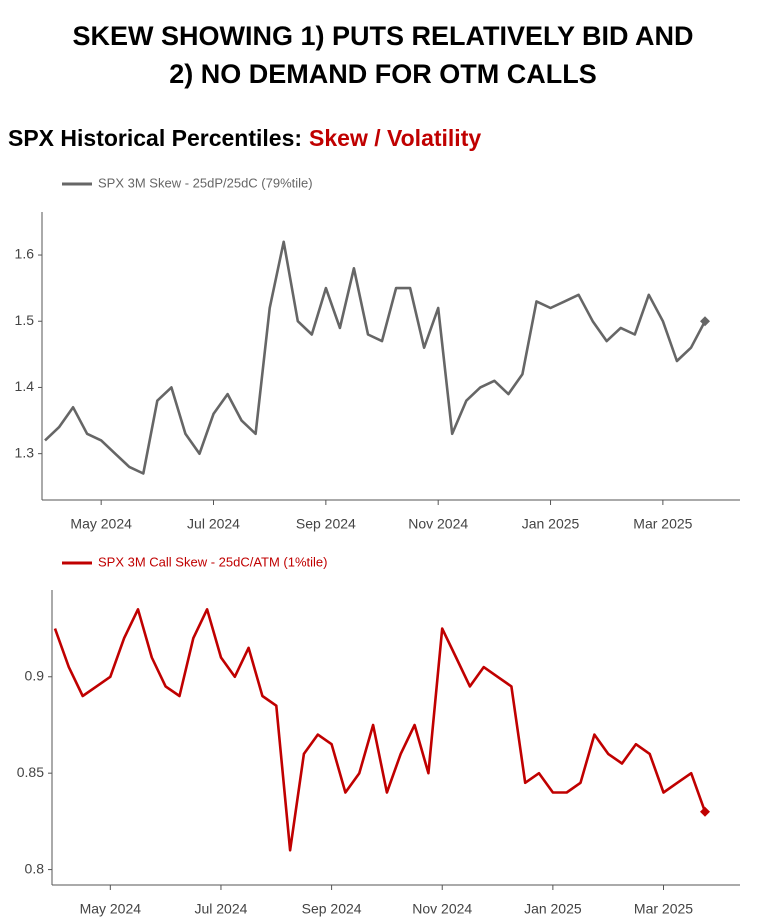  What do you see at coordinates (382, 74) in the screenshot?
I see `title: 2) NO DEMAND FOR OTM CALLS` at bounding box center [382, 74].